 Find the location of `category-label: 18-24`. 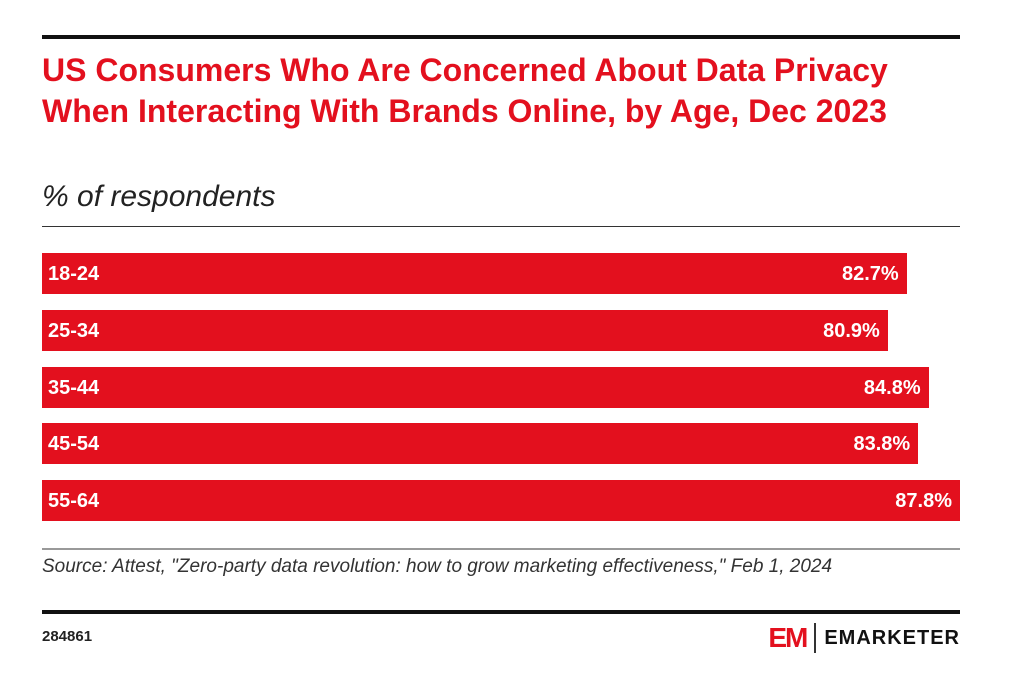

category-label: 18-24 is located at coordinates (74, 274).